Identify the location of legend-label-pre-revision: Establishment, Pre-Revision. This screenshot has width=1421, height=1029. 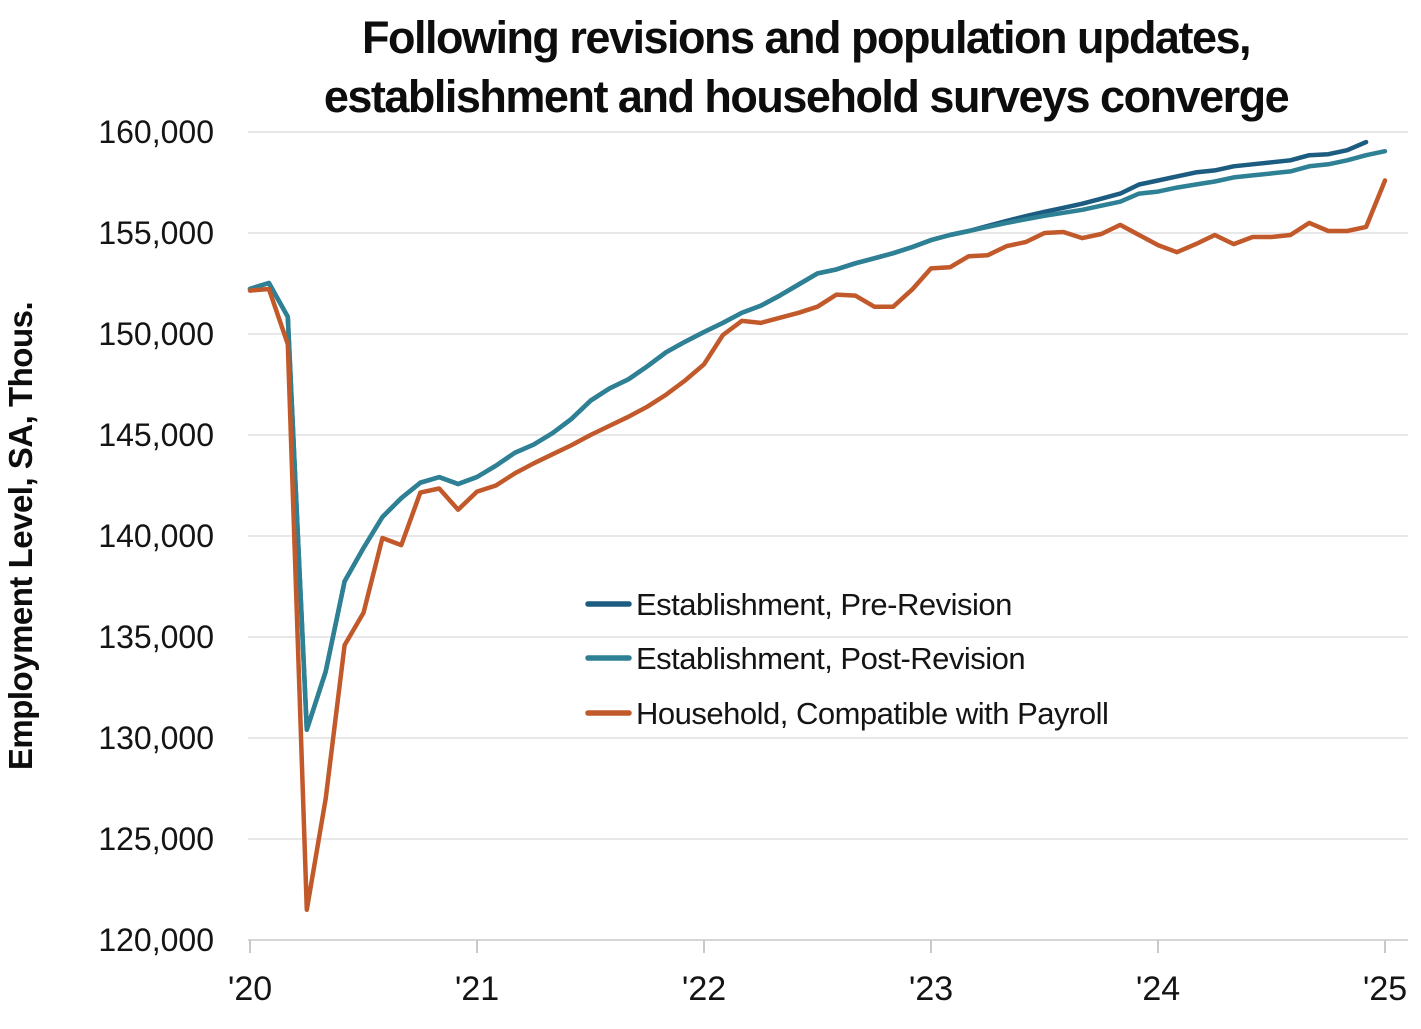
(824, 604).